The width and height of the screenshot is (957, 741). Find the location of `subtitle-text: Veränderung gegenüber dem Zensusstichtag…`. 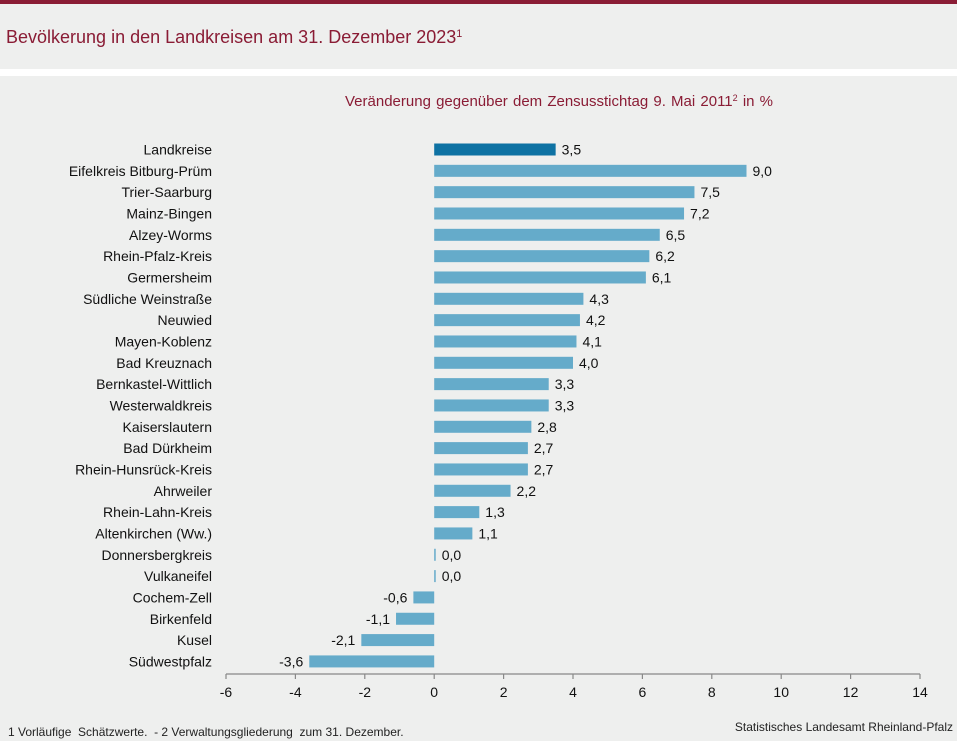

subtitle-text: Veränderung gegenüber dem Zensusstichtag… is located at coordinates (539, 101).